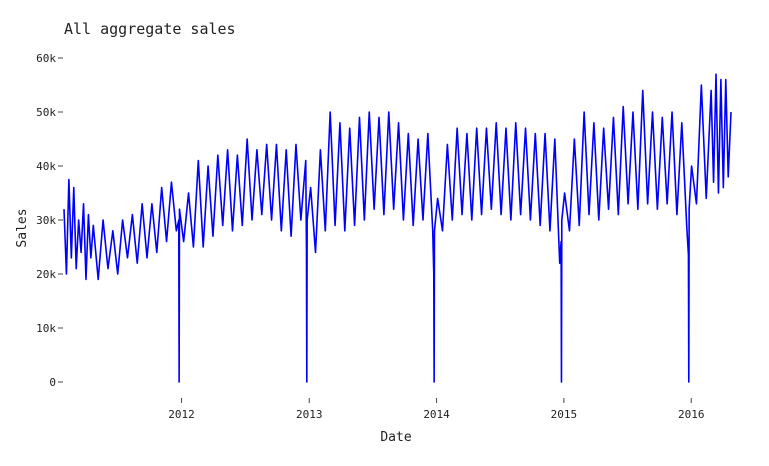 The height and width of the screenshot is (466, 769). Describe the element at coordinates (564, 414) in the screenshot. I see `x-tick-label: 2015` at that location.